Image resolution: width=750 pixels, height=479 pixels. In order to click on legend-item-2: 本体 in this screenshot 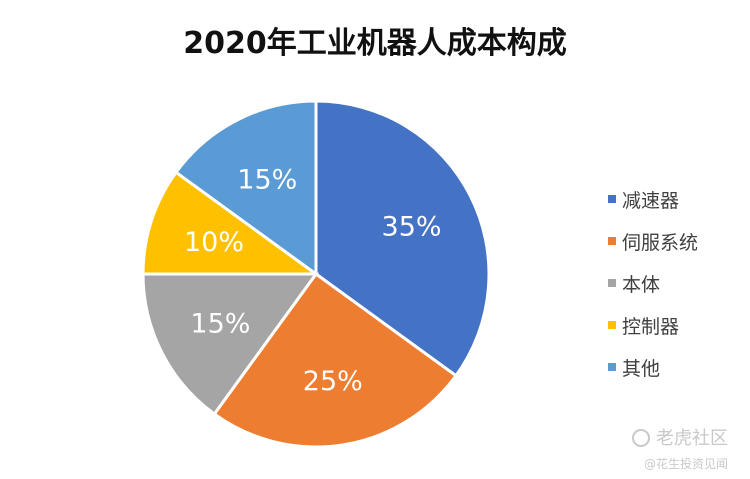, I will do `click(653, 283)`.